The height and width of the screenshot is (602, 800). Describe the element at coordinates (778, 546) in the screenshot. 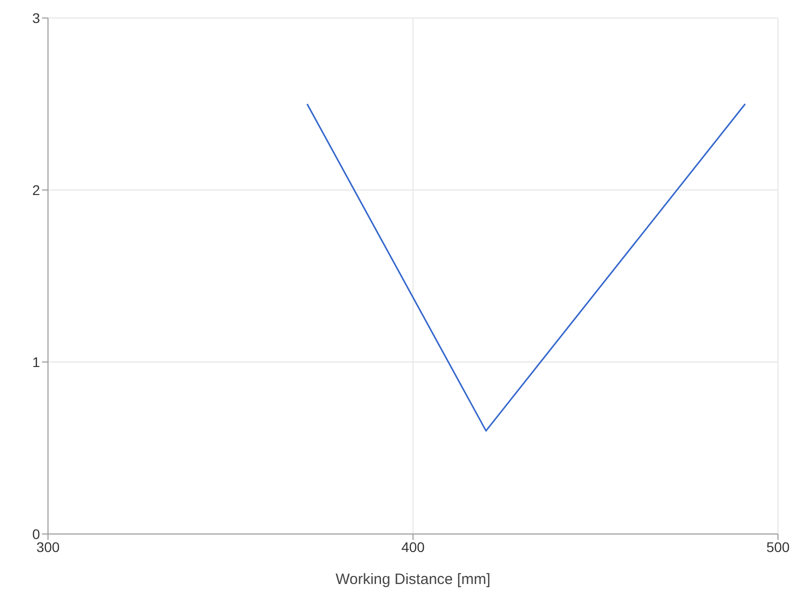

I see `x-tick-label: 500` at that location.